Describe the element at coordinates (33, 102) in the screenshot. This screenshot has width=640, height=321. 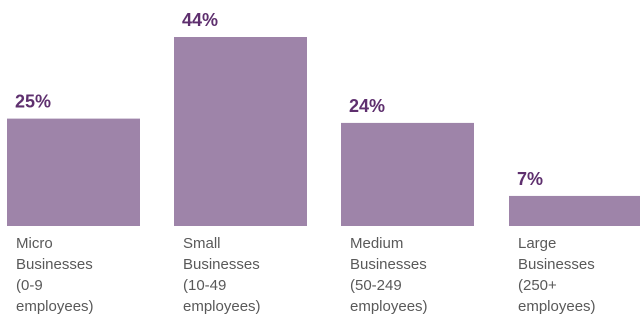
I see `value-label-0: 25%` at that location.